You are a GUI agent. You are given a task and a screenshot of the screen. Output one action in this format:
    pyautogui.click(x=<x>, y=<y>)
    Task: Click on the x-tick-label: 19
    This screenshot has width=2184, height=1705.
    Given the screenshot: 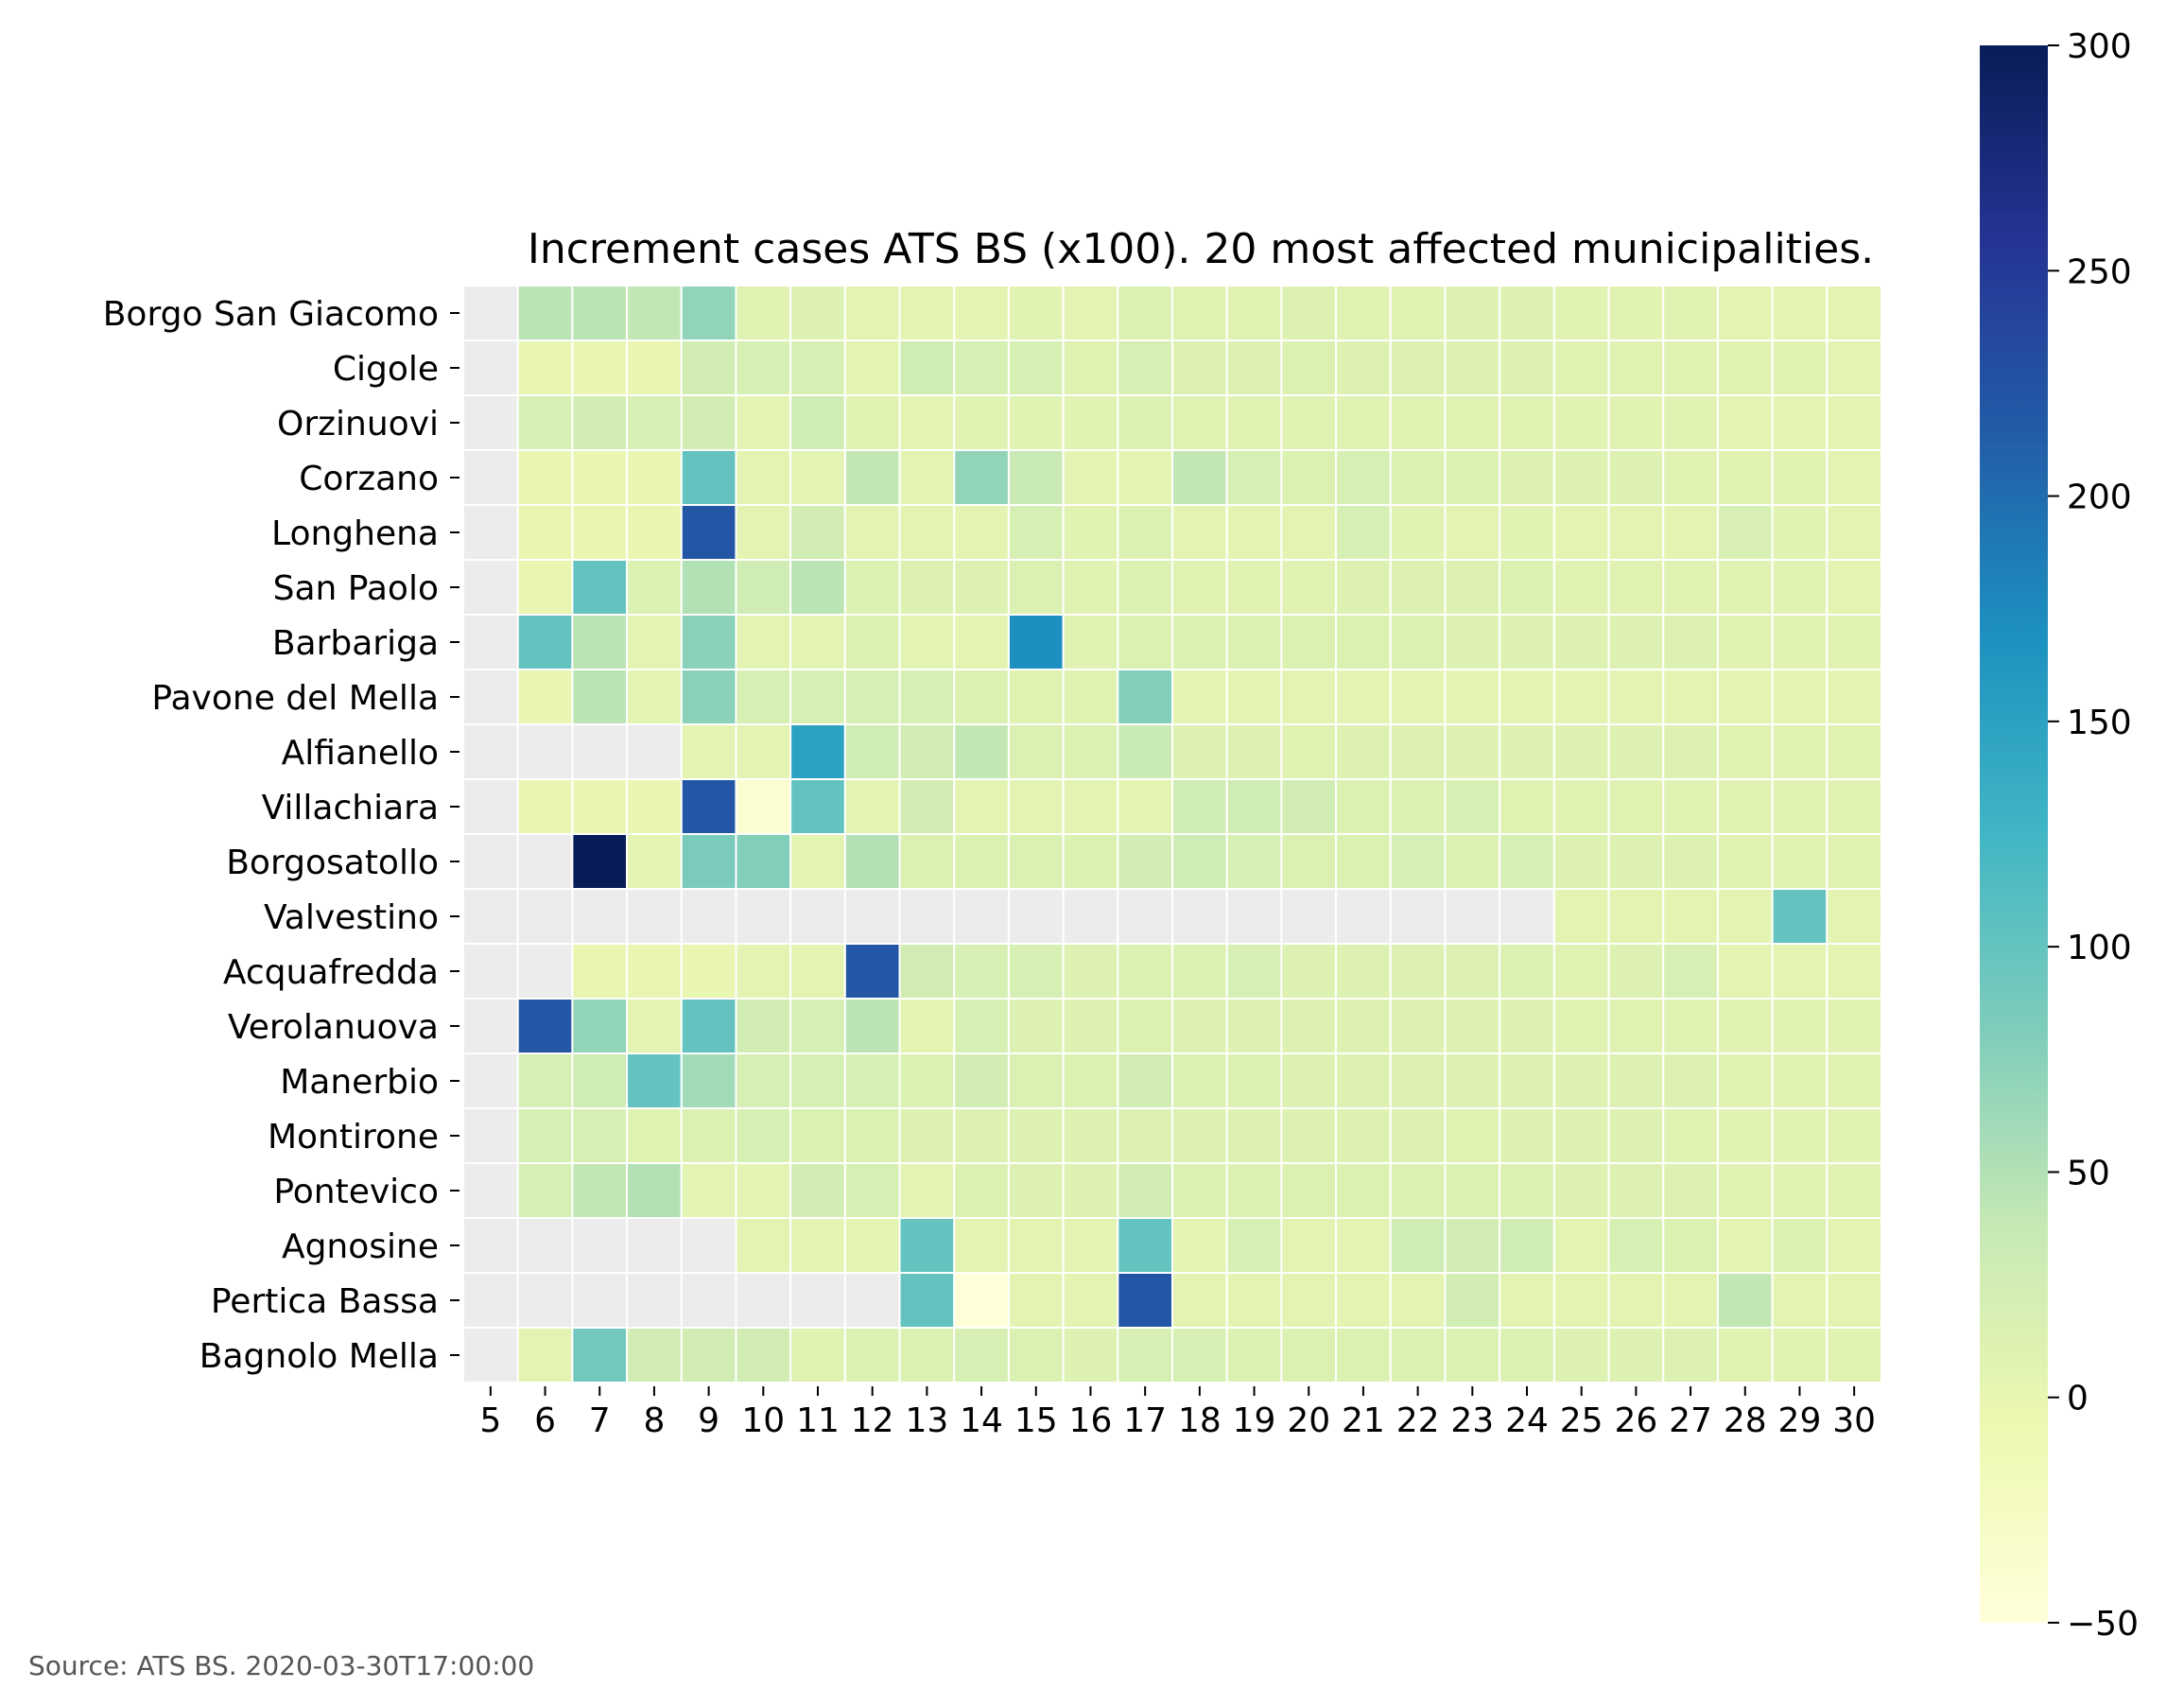 What is the action you would take?
    pyautogui.click(x=1254, y=1420)
    